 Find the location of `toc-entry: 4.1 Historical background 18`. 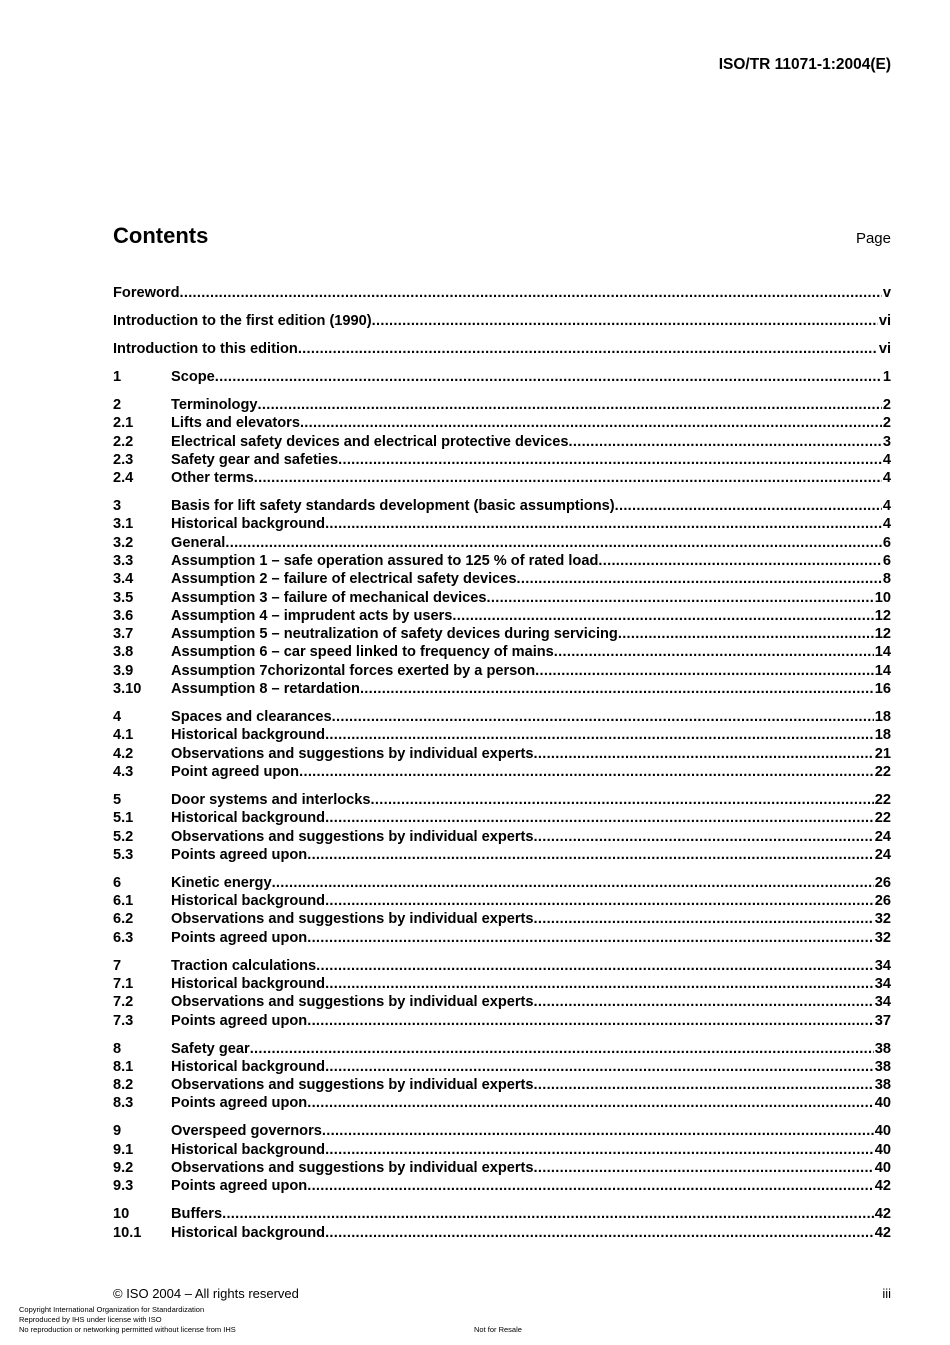

toc-entry: 4.1 Historical background 18 is located at coordinates (502, 735).